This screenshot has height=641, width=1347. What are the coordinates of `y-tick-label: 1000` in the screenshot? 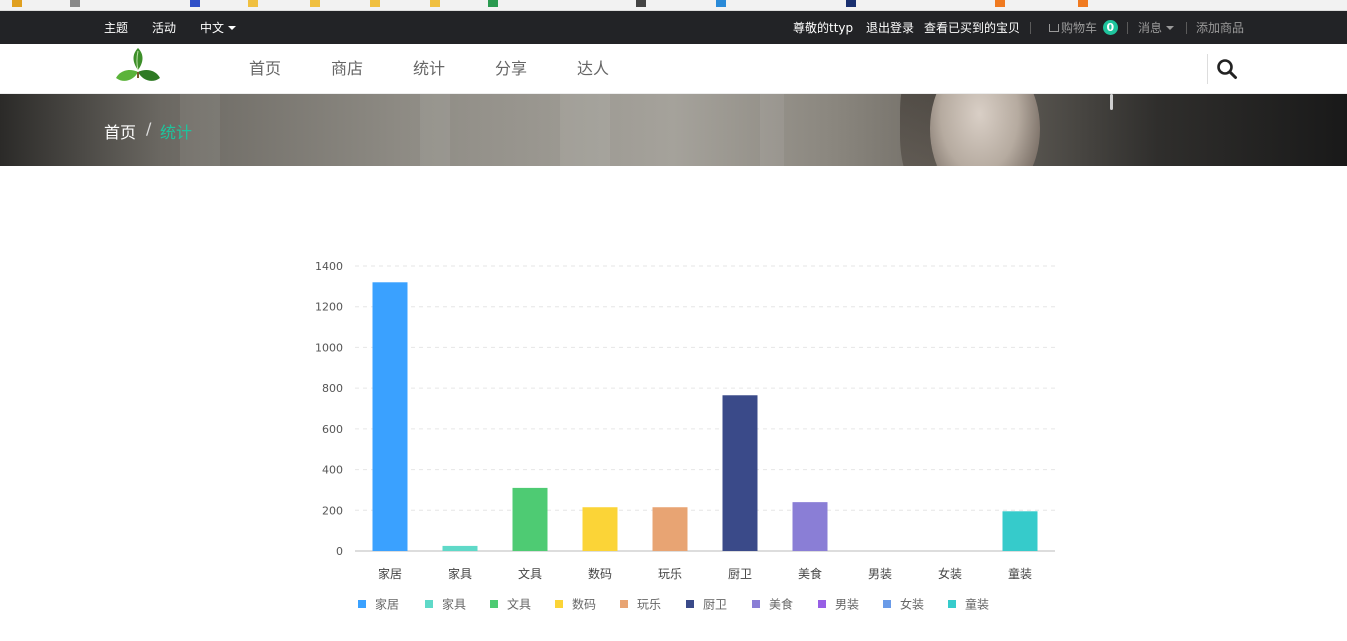 It's located at (329, 347).